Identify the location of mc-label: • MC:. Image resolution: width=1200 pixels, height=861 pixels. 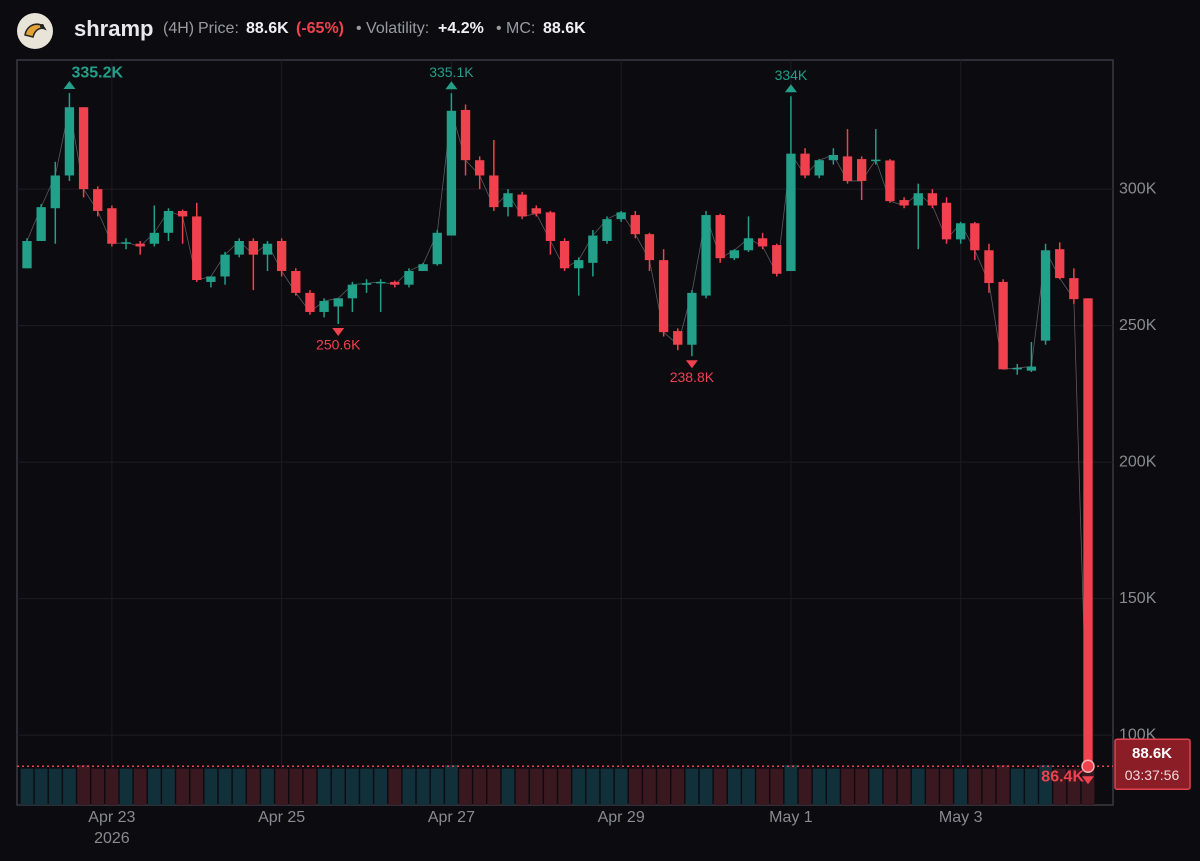
(516, 28).